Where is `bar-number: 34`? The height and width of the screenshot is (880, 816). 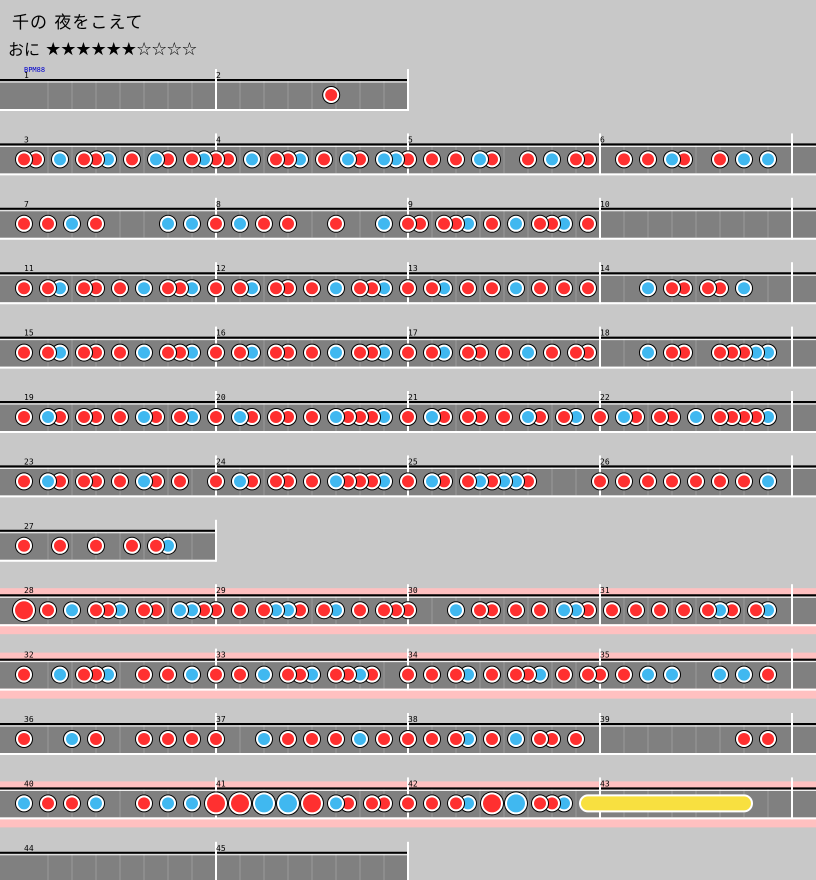 bar-number: 34 is located at coordinates (413, 655).